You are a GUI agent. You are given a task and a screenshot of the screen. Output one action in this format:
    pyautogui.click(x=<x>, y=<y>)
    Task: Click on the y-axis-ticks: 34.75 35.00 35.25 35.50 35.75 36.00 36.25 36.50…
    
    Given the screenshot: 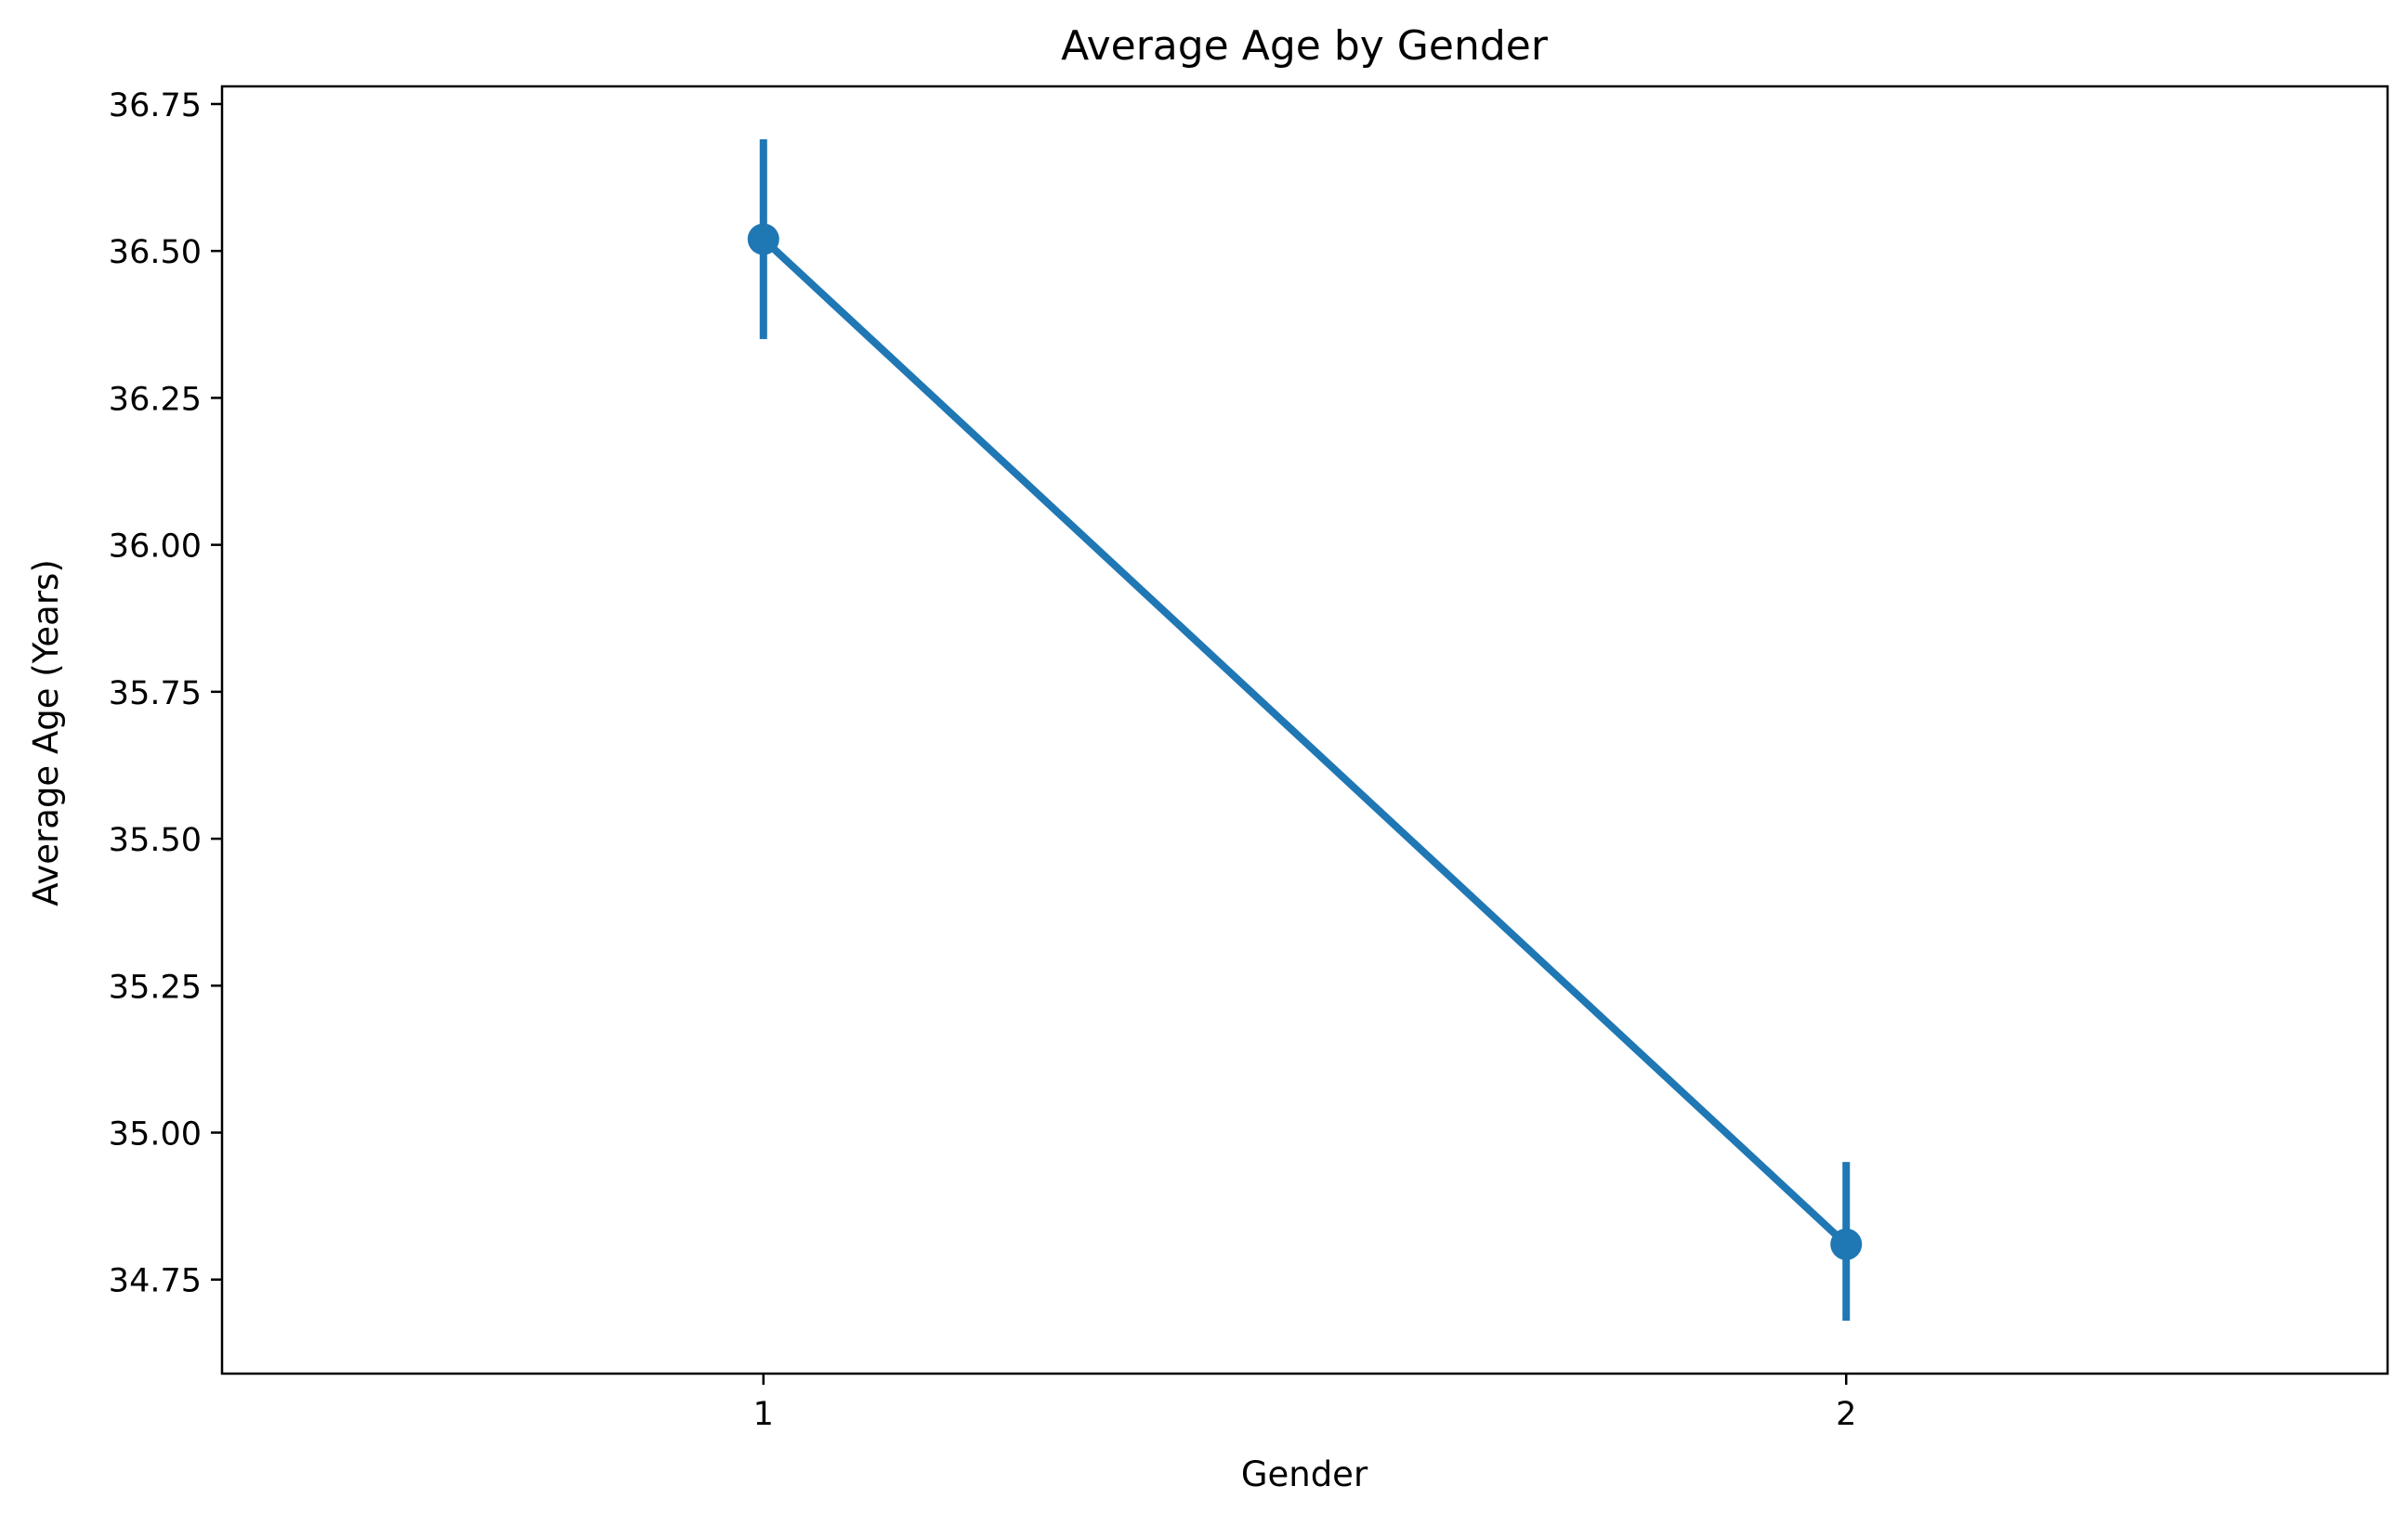 What is the action you would take?
    pyautogui.click(x=165, y=693)
    